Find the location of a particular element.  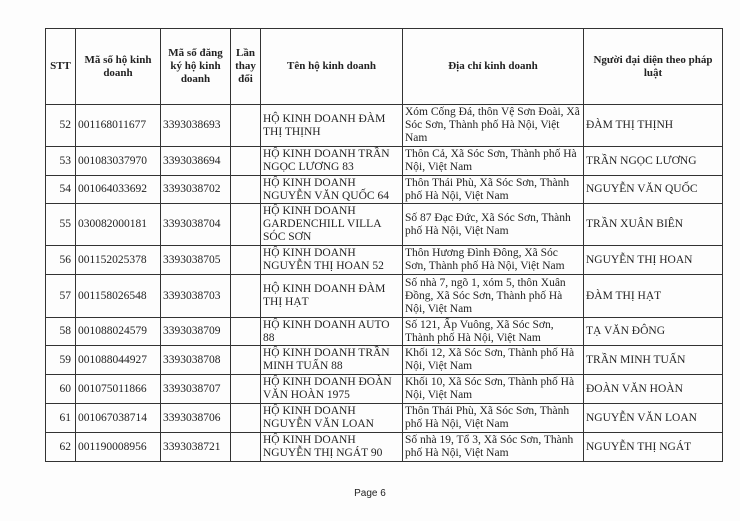

table-cell: 030082000181 is located at coordinates (118, 224).